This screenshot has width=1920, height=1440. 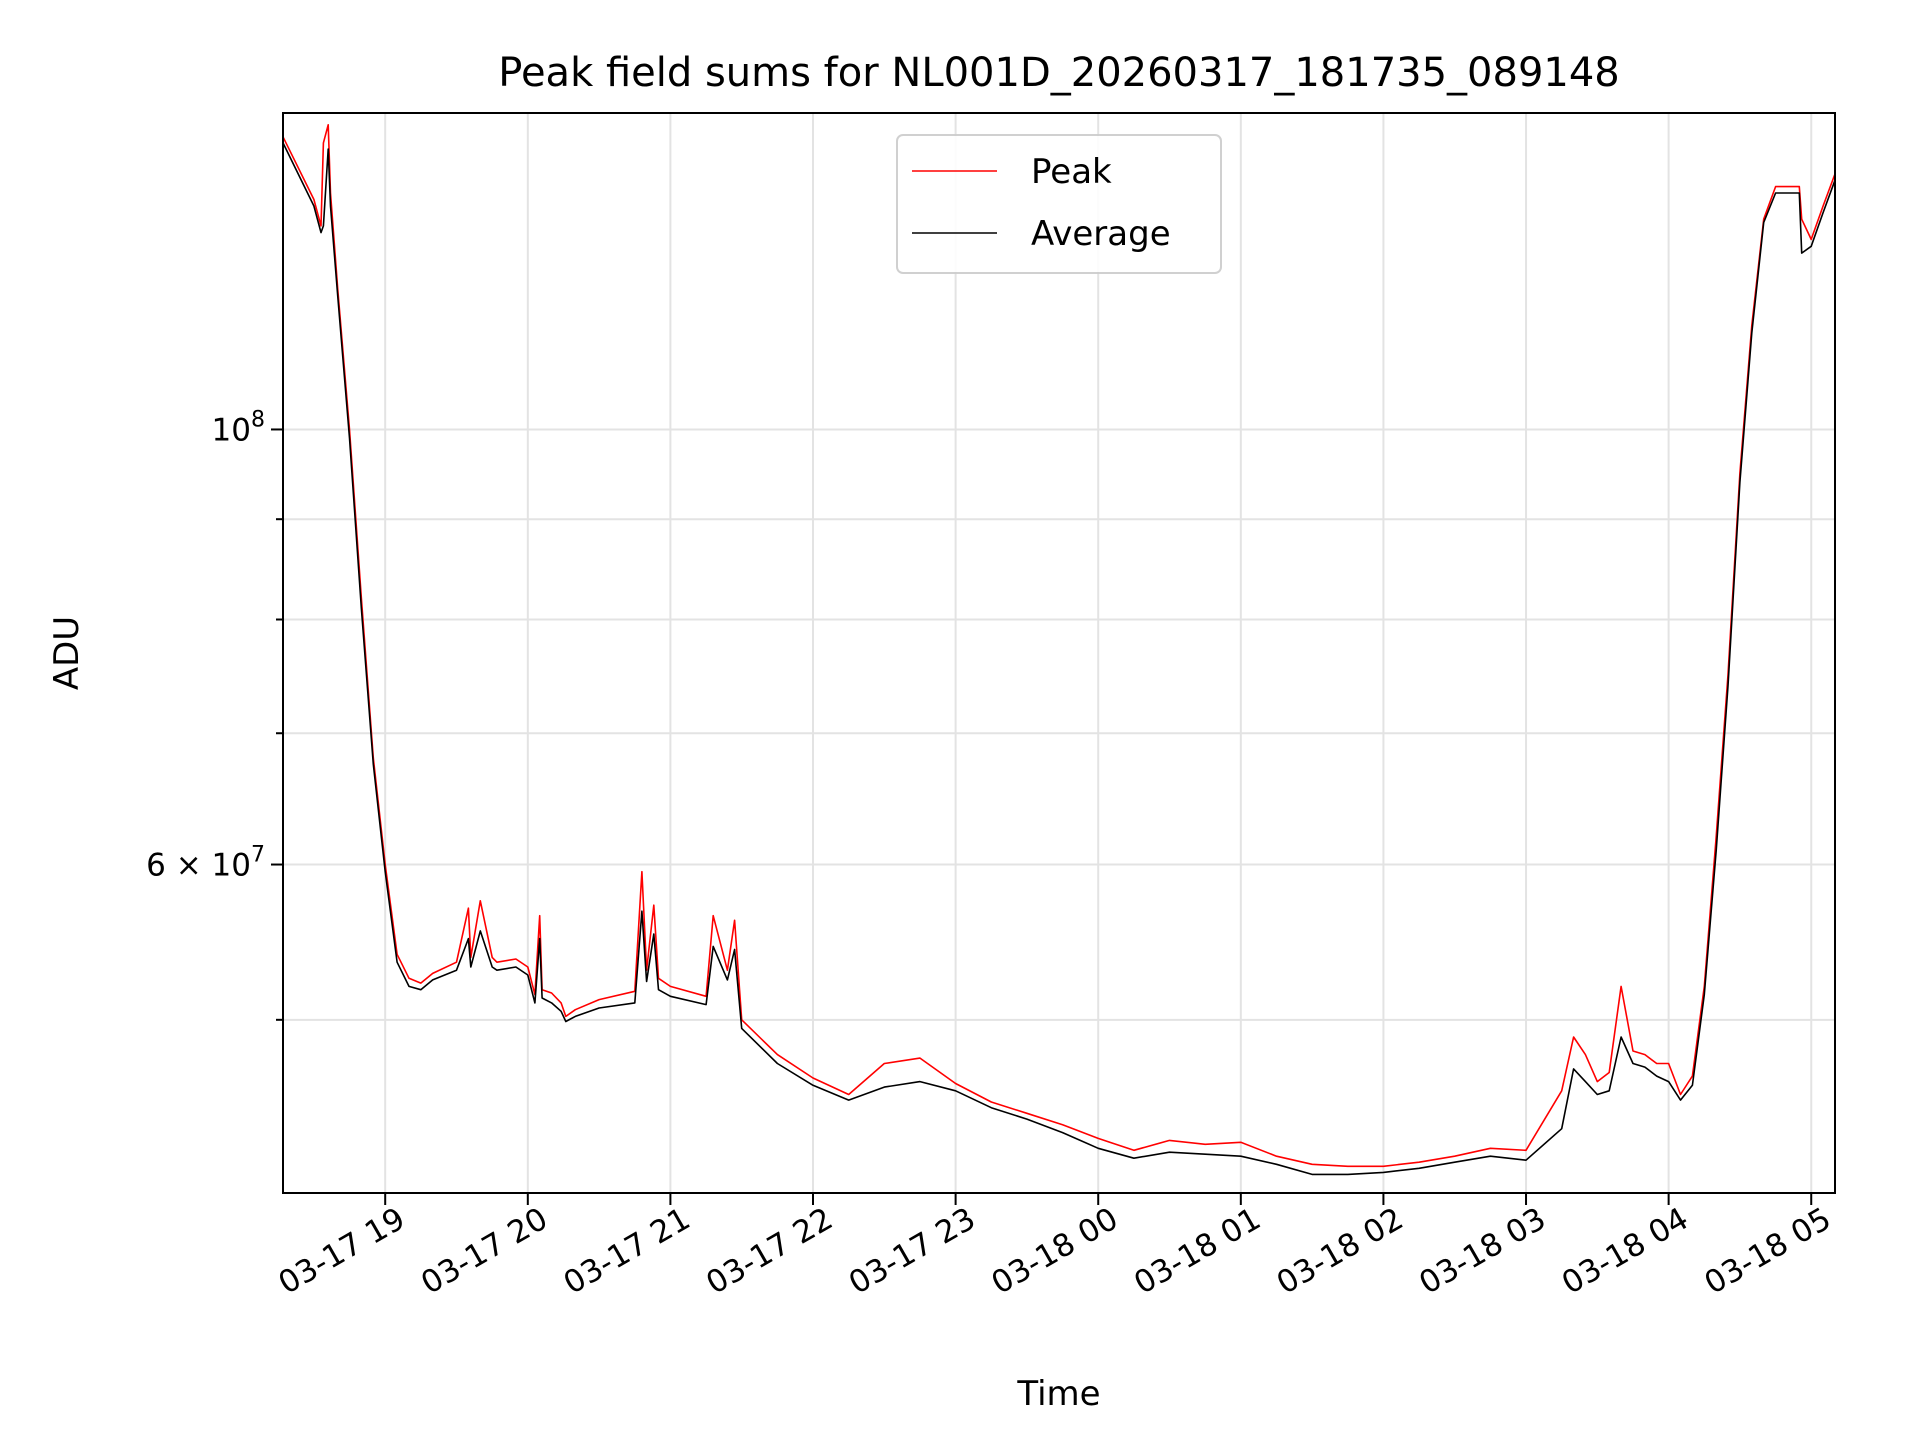 What do you see at coordinates (214, 714) in the screenshot?
I see `y-axis-ticks: 108 6 × 107` at bounding box center [214, 714].